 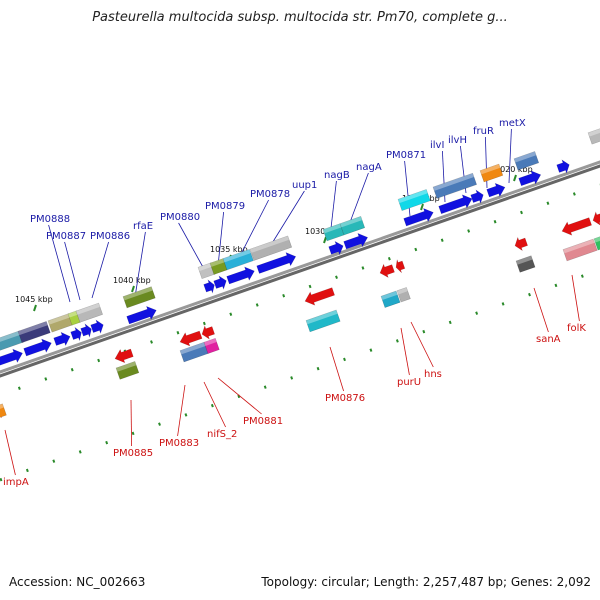 I want to click on reverse-gene-label: PM0881, so click(x=263, y=421).